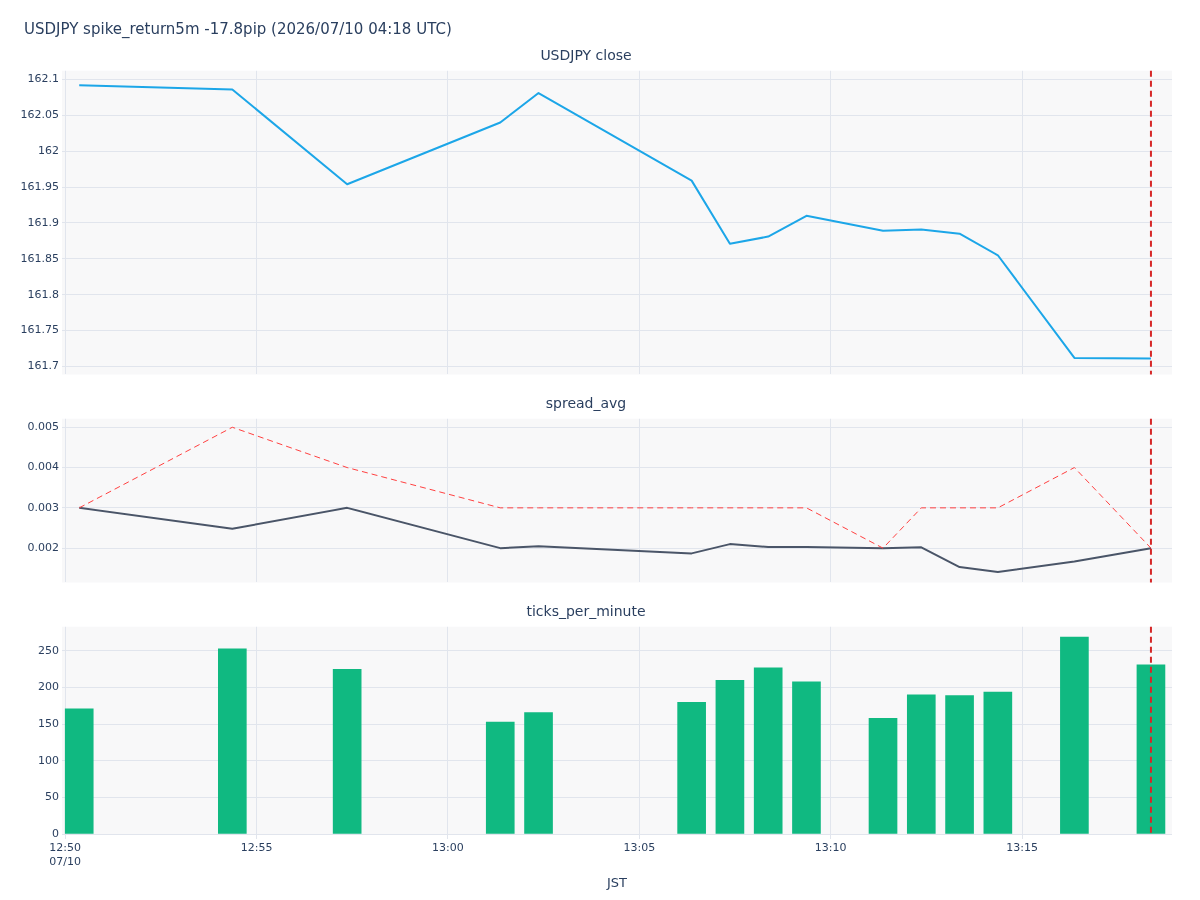 The image size is (1200, 900). I want to click on y-tick-label: 161.8, so click(43, 294).